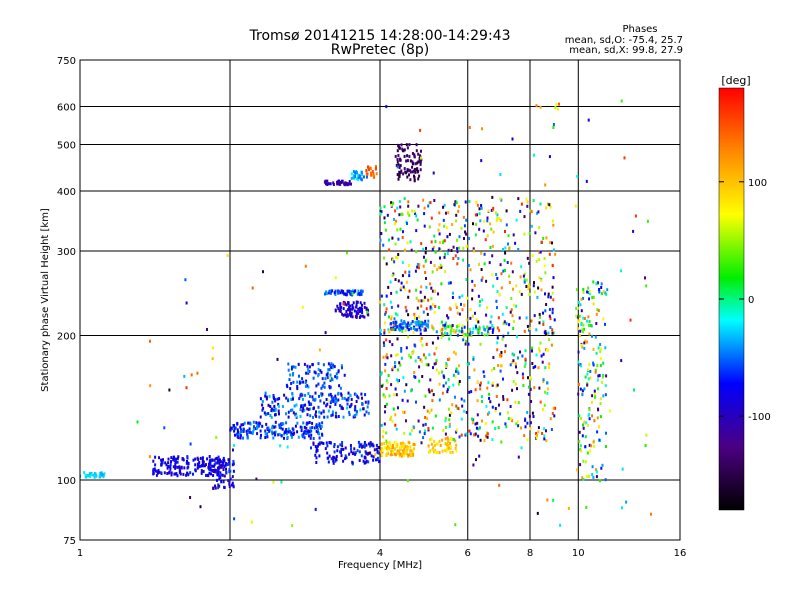 The width and height of the screenshot is (800, 604). What do you see at coordinates (66, 252) in the screenshot?
I see `y-tick-label: 300` at bounding box center [66, 252].